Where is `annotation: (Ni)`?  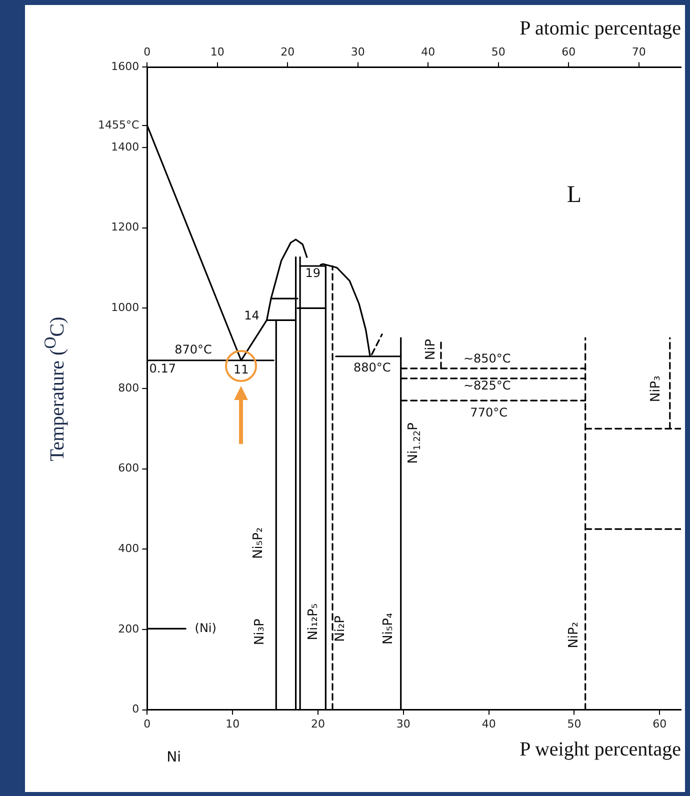 annotation: (Ni) is located at coordinates (205, 627).